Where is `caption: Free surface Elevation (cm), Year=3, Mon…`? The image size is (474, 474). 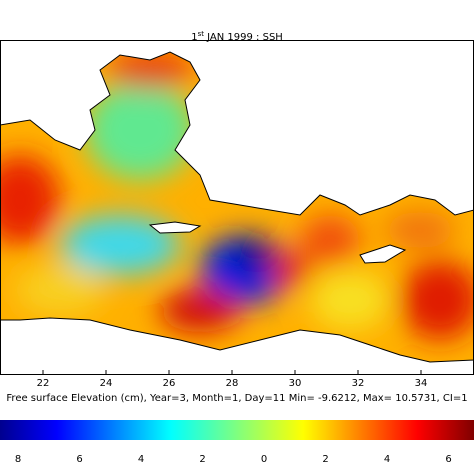 caption: Free surface Elevation (cm), Year=3, Mon… is located at coordinates (236, 398).